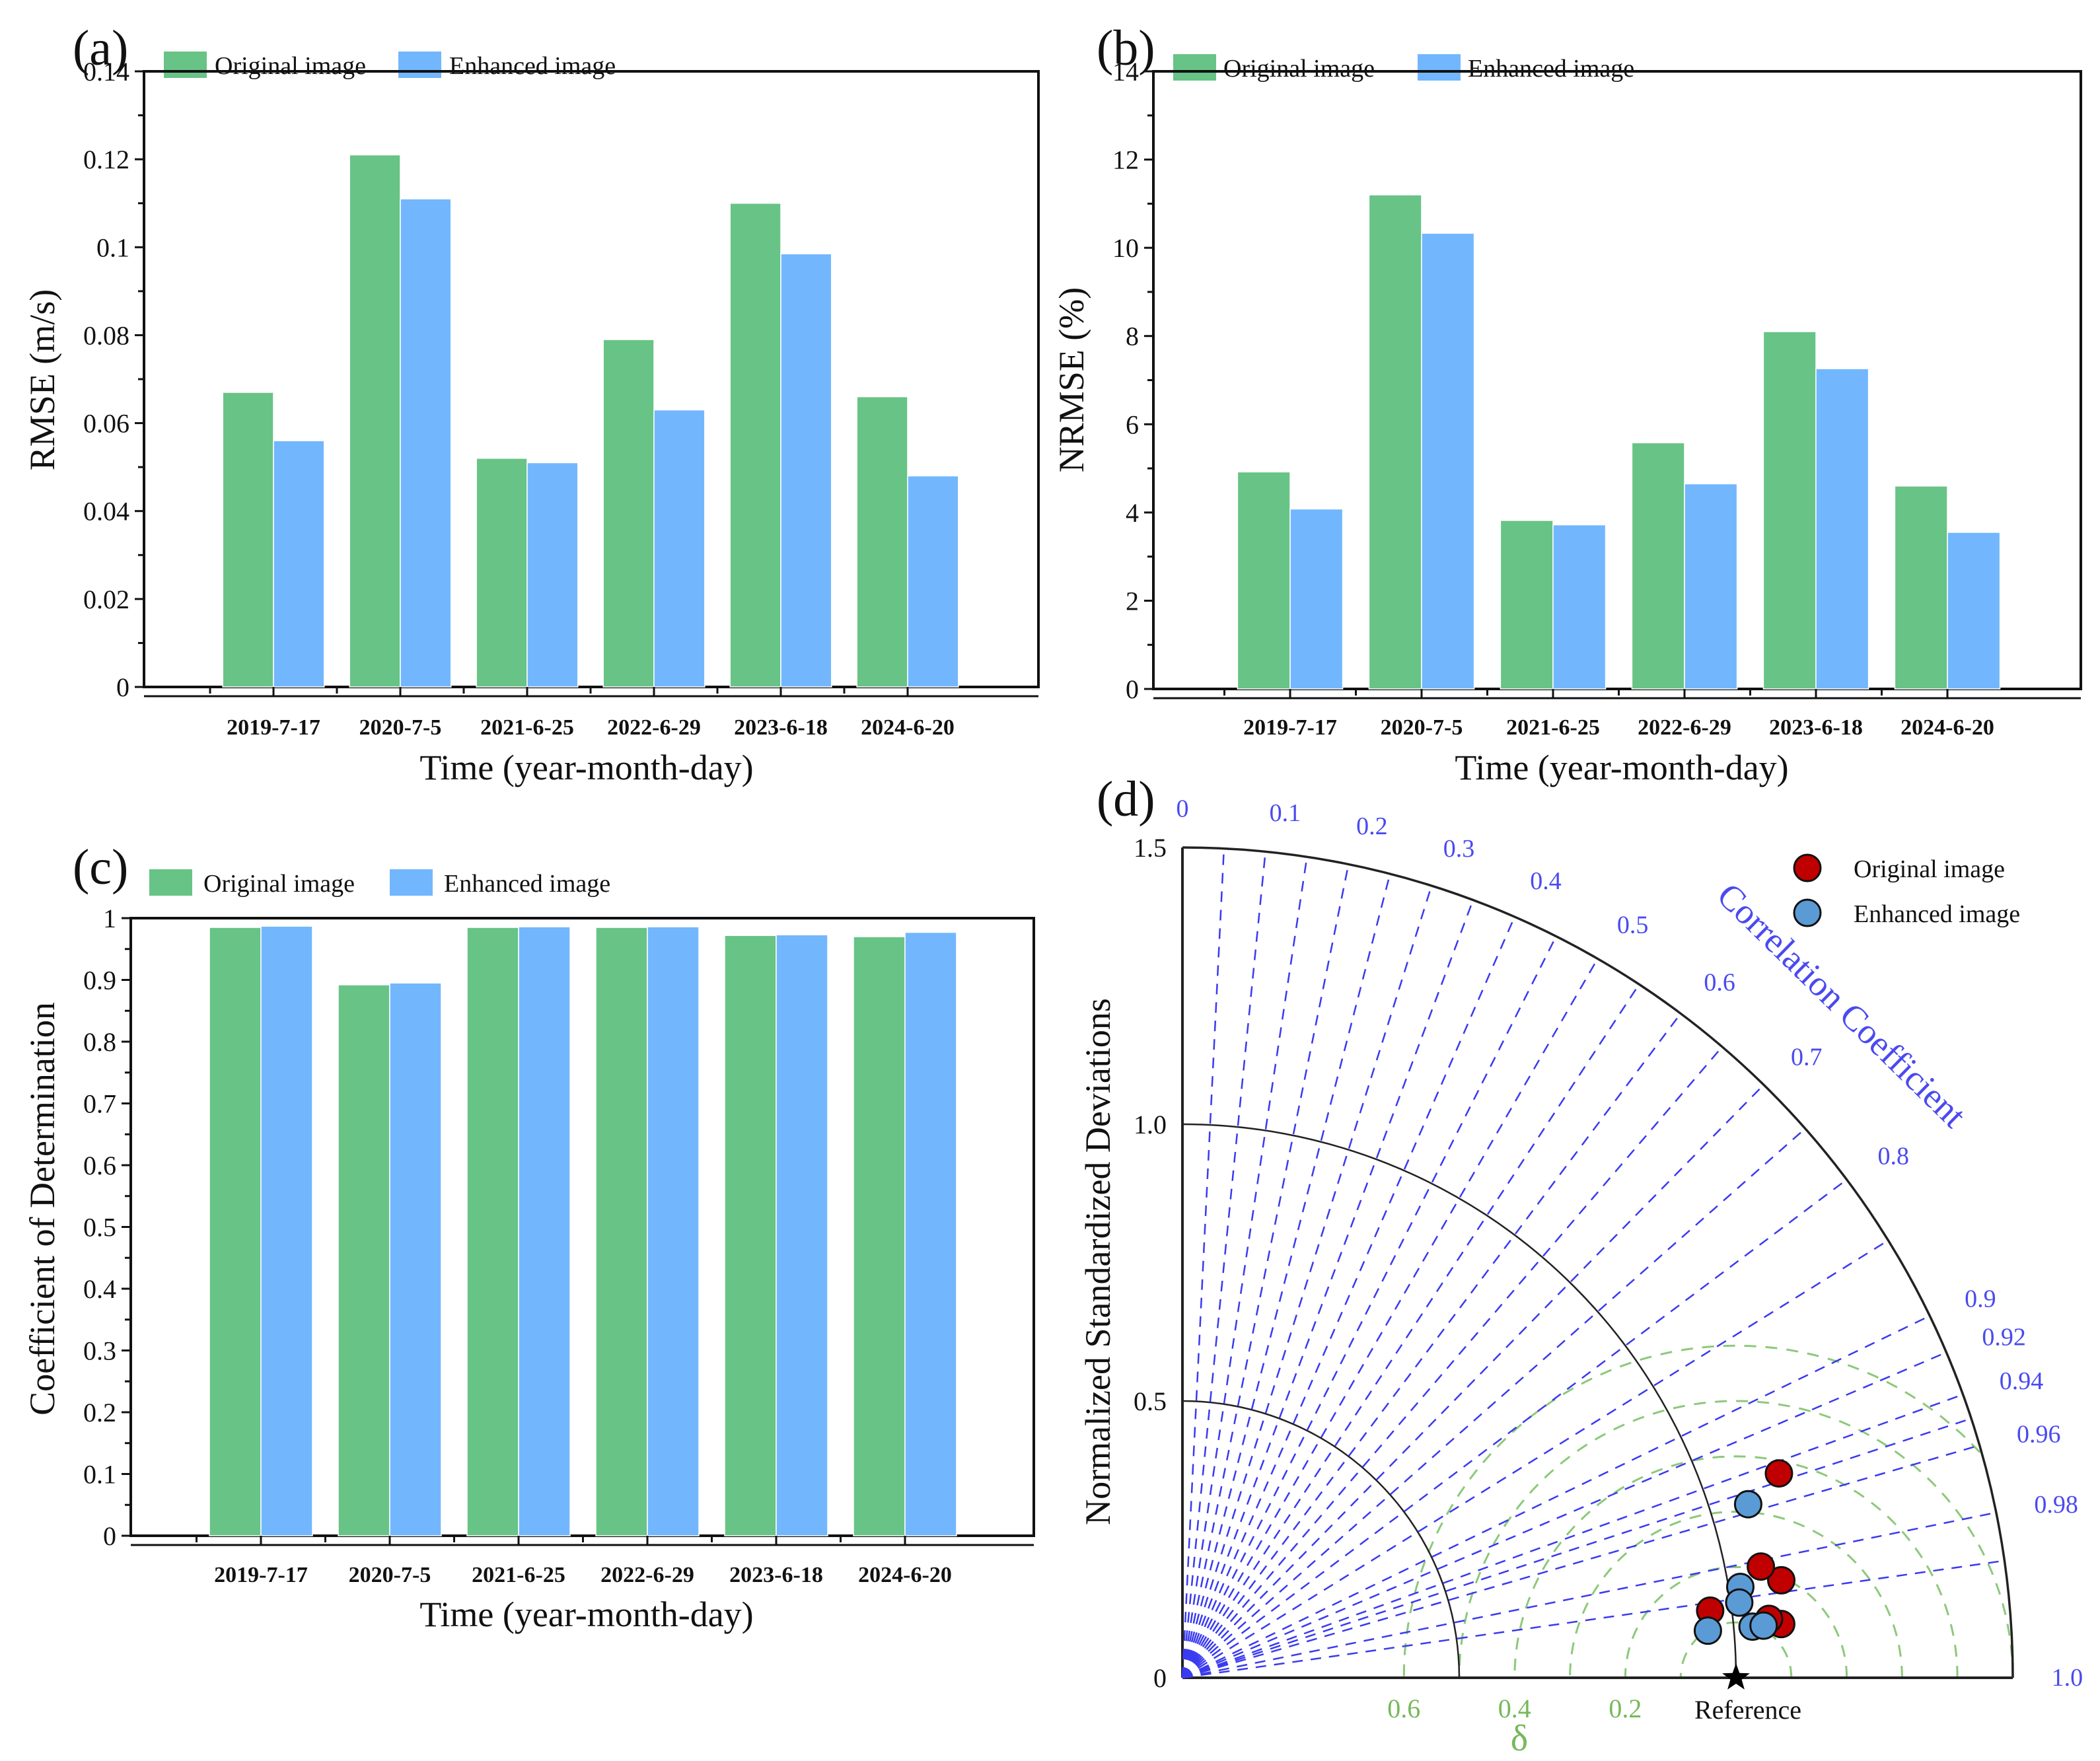 This screenshot has width=2100, height=1761. Describe the element at coordinates (1132, 336) in the screenshot. I see `y-tick-label-b: 8` at that location.